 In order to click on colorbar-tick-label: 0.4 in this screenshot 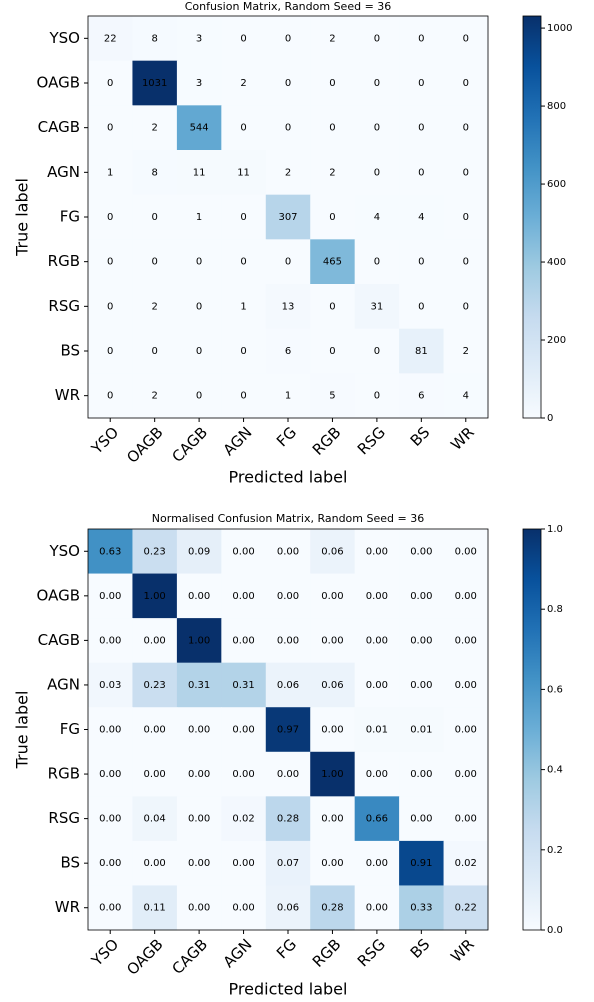, I will do `click(555, 770)`.